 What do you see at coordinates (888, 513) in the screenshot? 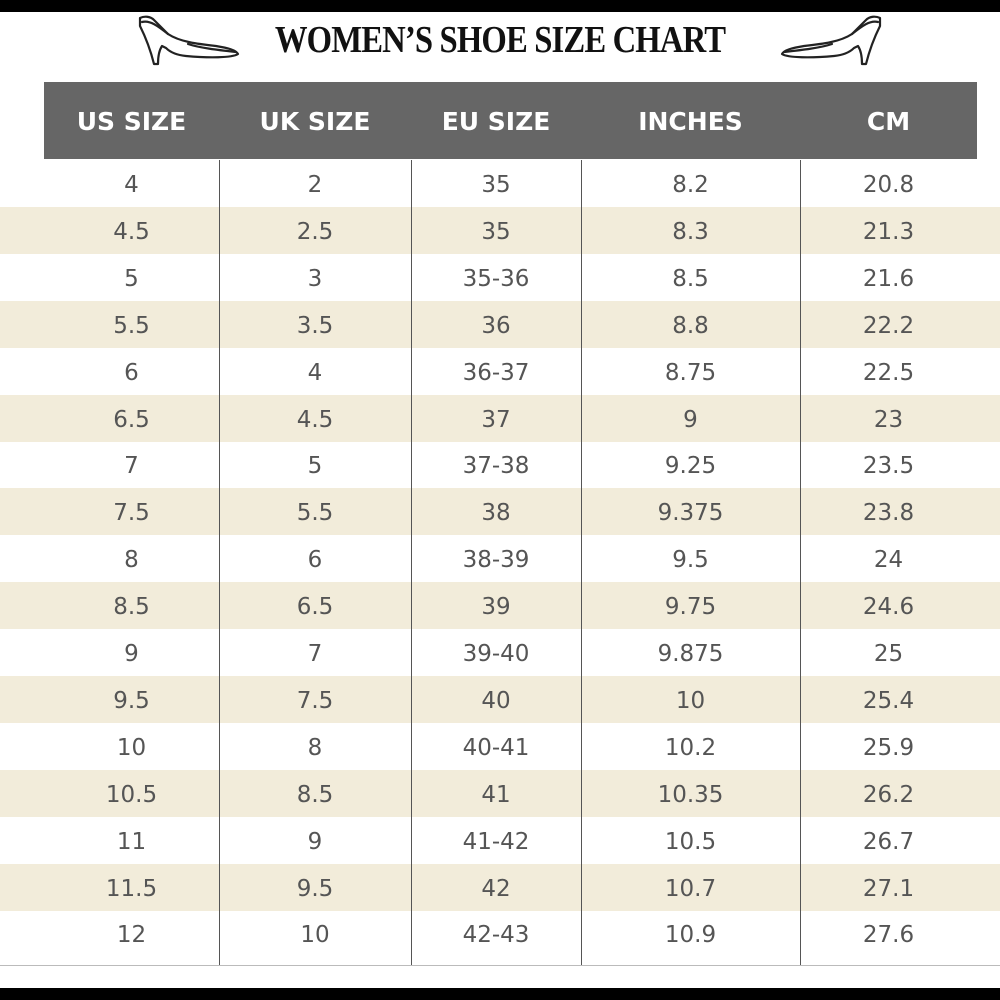
I see `table-cell-cm: 23.8` at bounding box center [888, 513].